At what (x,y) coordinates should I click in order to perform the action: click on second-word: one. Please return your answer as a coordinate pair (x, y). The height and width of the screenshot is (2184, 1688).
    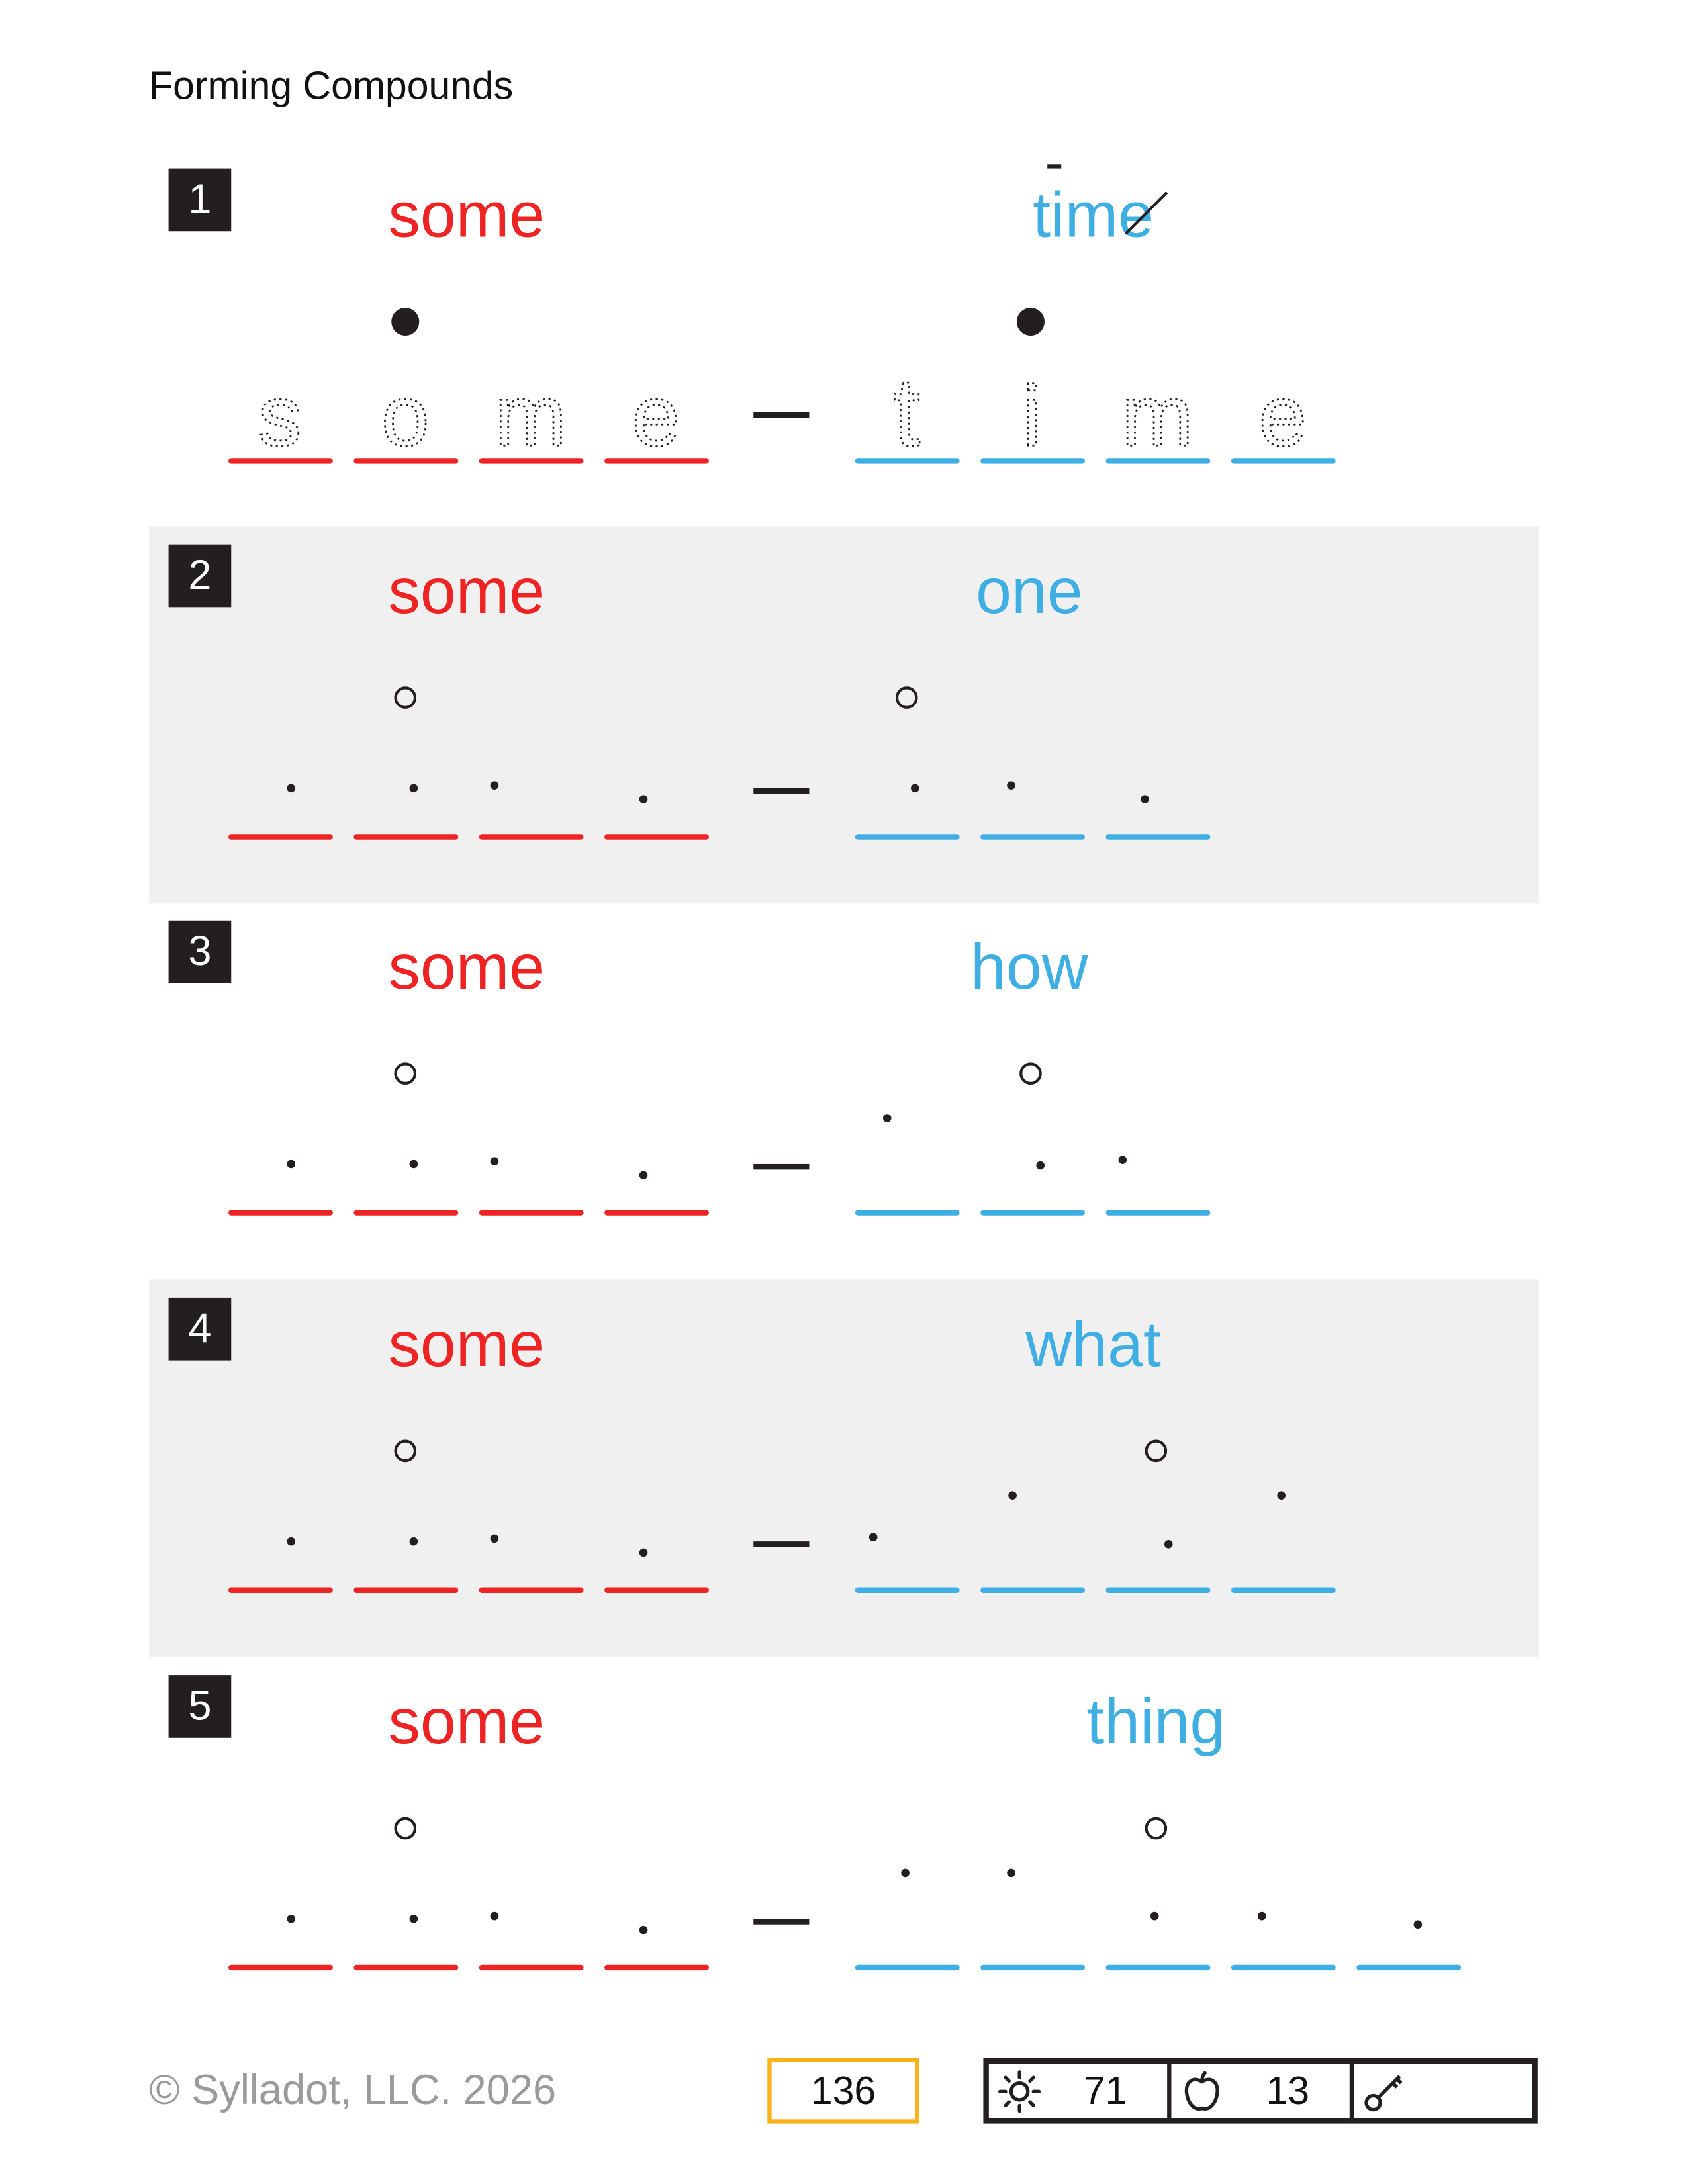
    Looking at the image, I should click on (1029, 590).